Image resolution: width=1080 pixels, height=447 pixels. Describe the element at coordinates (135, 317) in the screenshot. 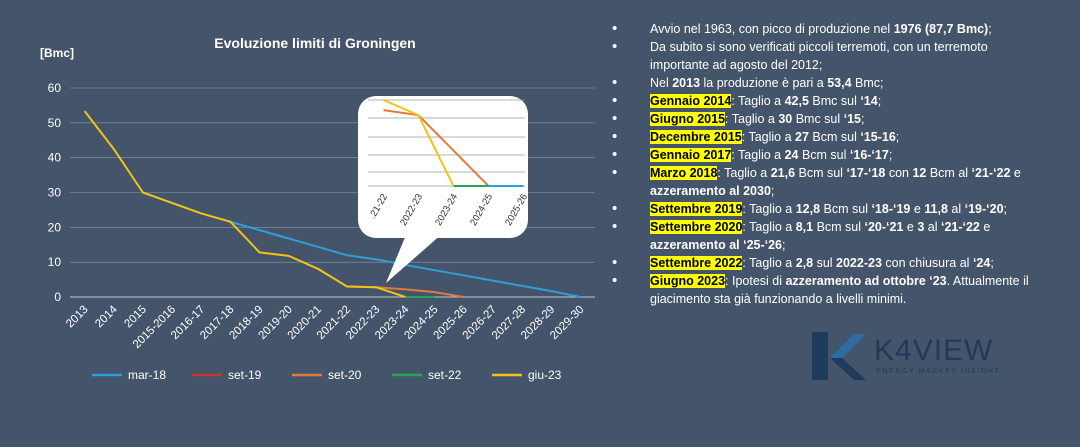

I see `x-tick-label: 2015` at that location.